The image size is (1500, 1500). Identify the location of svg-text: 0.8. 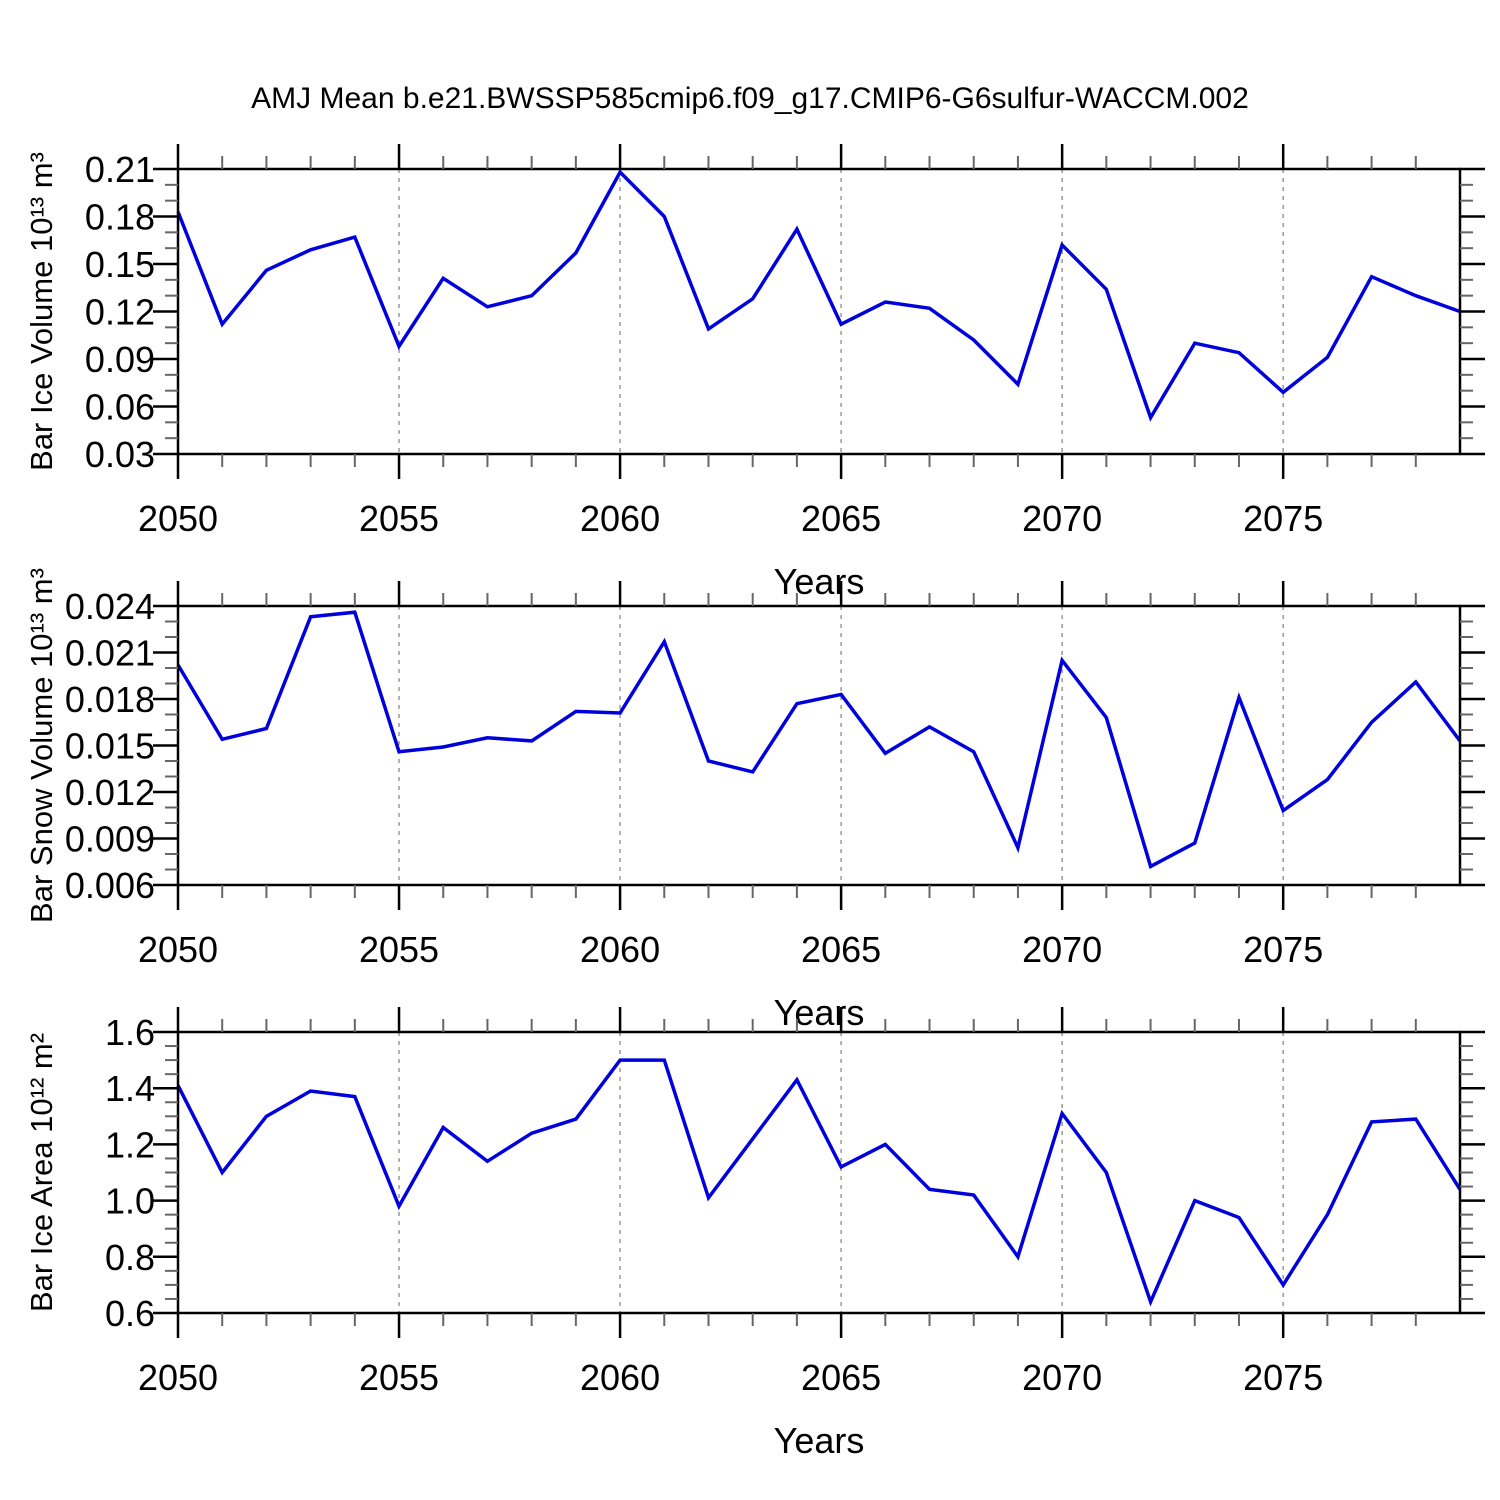
(130, 1257).